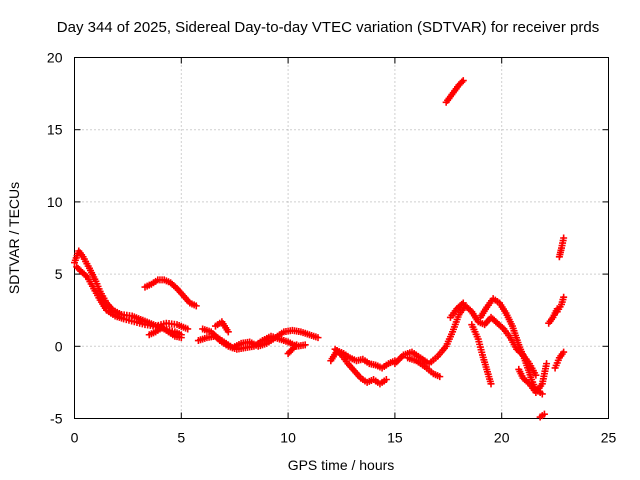 This screenshot has height=480, width=640. What do you see at coordinates (55, 202) in the screenshot?
I see `y-tick-label: 10` at bounding box center [55, 202].